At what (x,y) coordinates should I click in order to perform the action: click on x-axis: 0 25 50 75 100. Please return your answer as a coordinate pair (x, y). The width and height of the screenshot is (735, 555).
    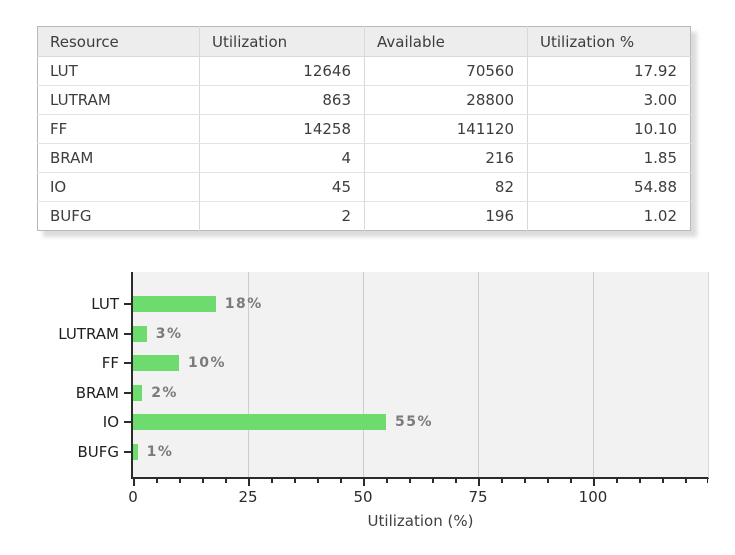
    Looking at the image, I should click on (418, 499).